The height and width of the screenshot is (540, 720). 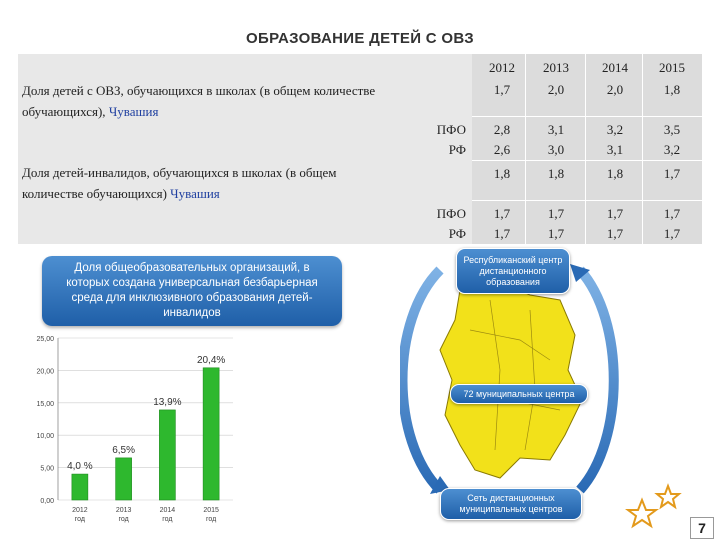 What do you see at coordinates (502, 149) in the screenshot?
I see `table-cell: 2,6` at bounding box center [502, 149].